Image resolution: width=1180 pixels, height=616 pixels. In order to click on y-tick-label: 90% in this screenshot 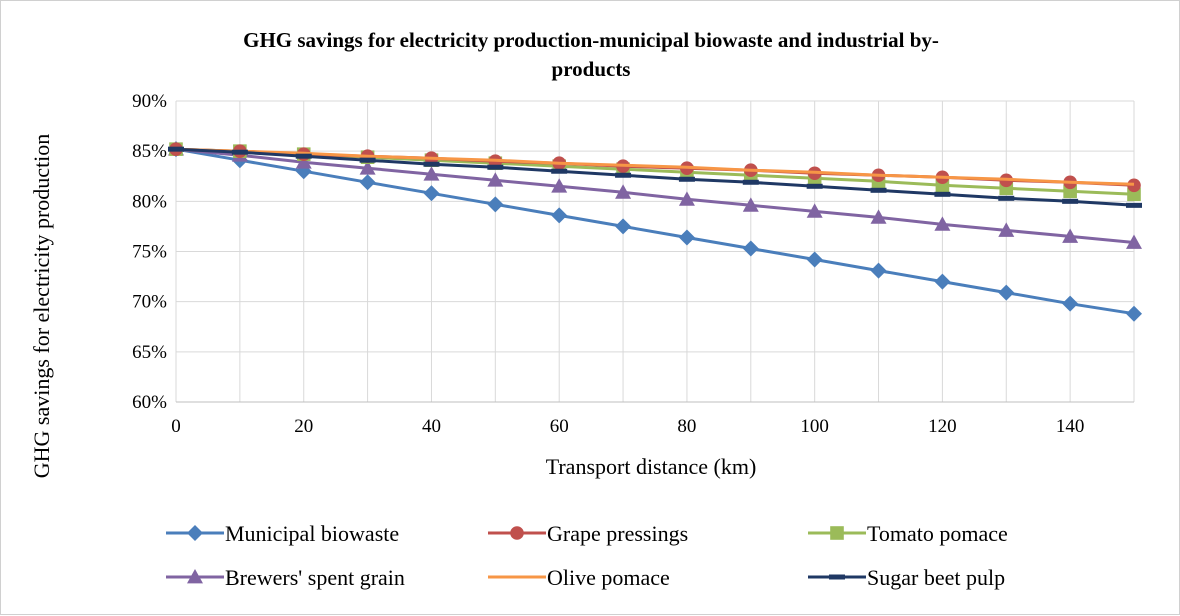, I will do `click(149, 101)`.